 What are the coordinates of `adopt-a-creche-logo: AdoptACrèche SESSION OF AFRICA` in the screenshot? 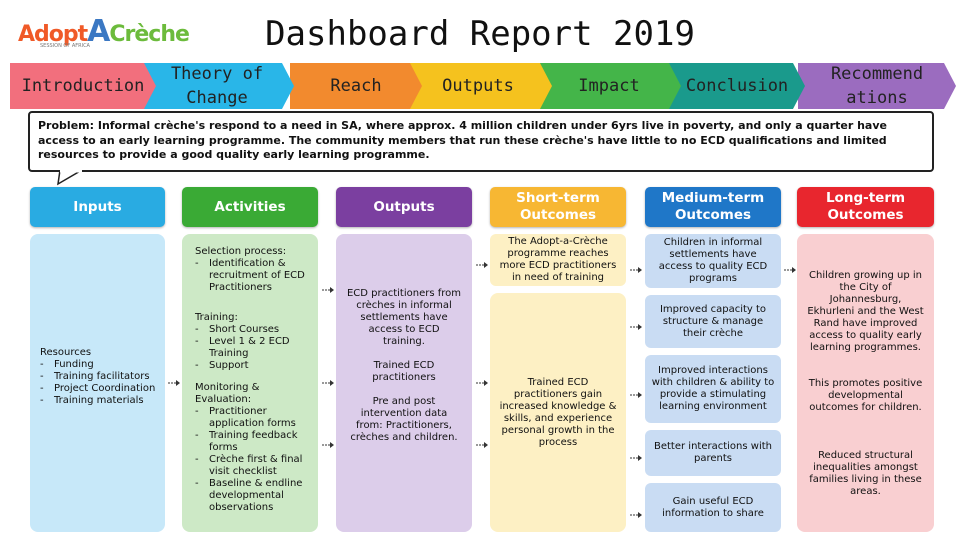 It's located at (100, 32).